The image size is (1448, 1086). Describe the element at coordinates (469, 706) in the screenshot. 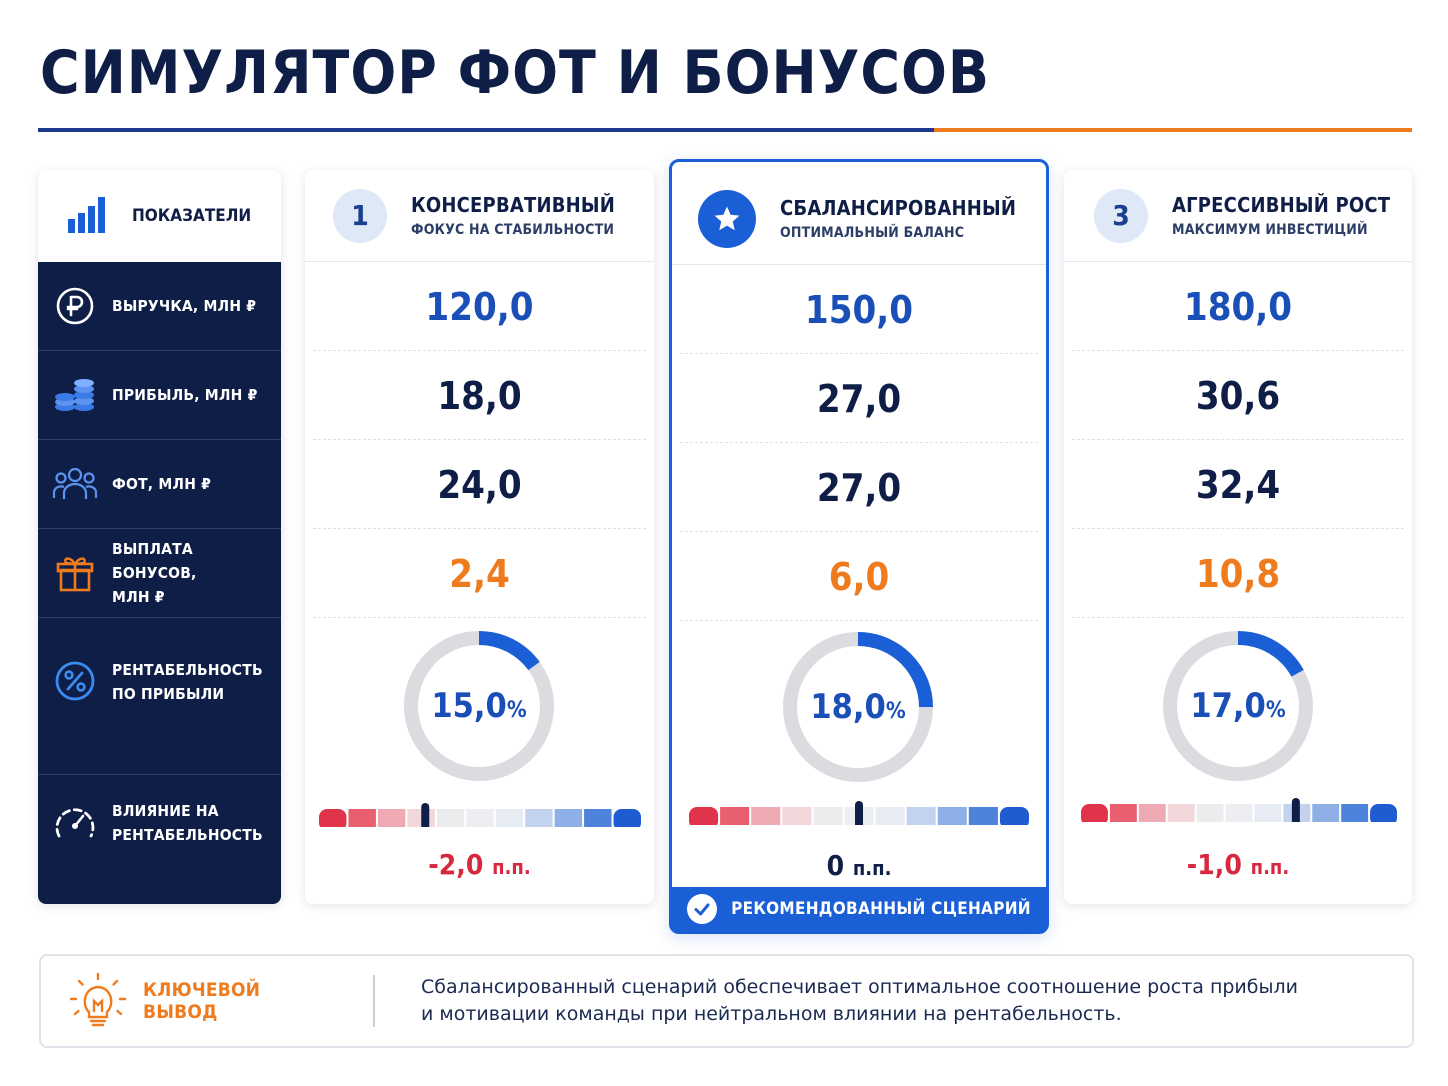

I see `margin-value: 15,0` at that location.